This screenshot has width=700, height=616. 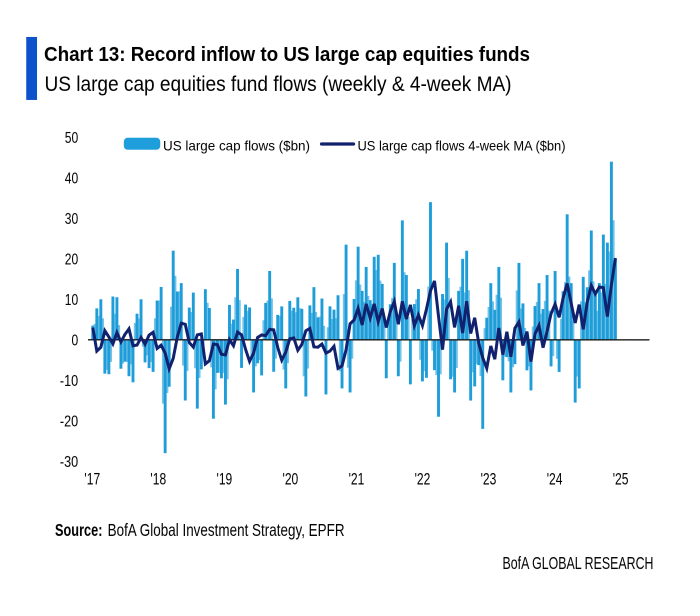 What do you see at coordinates (71, 138) in the screenshot?
I see `svg-text: 50` at bounding box center [71, 138].